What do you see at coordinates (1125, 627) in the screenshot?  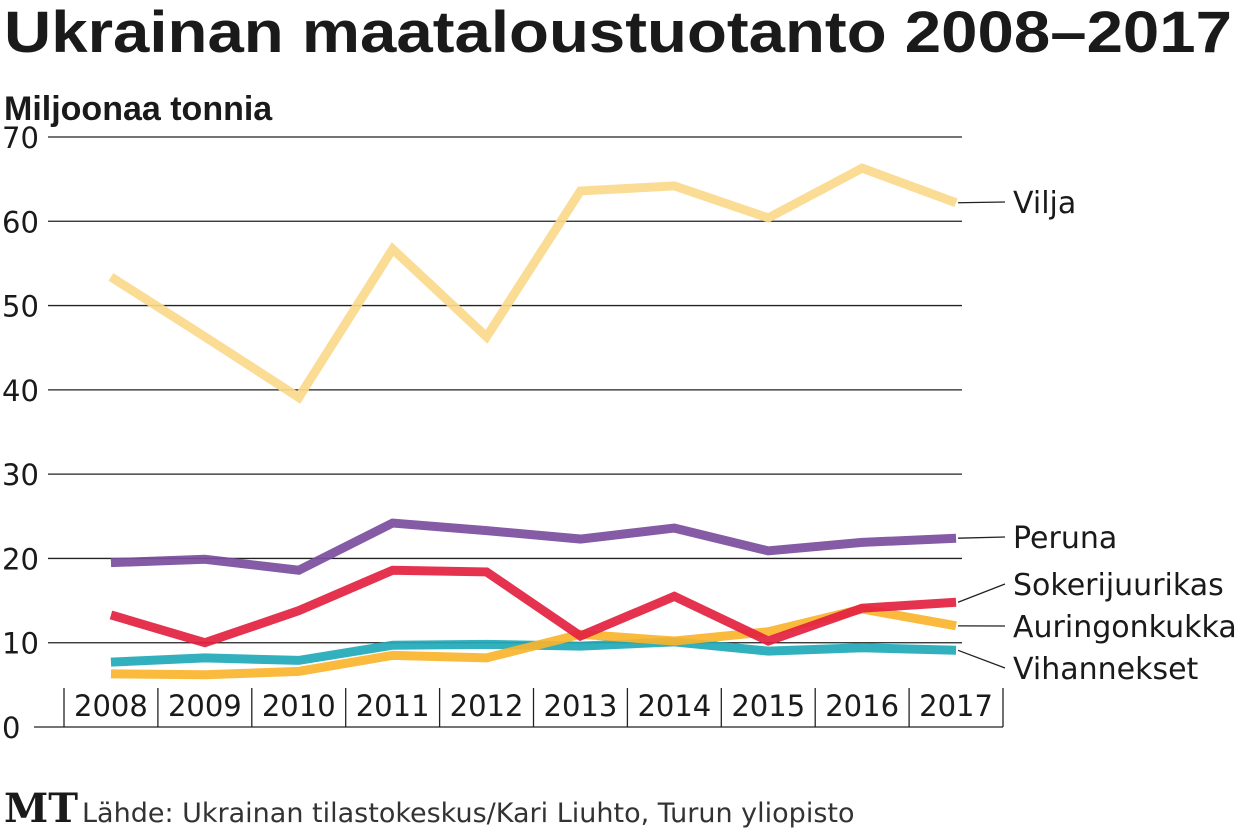 I see `series-label: Auringonkukka` at bounding box center [1125, 627].